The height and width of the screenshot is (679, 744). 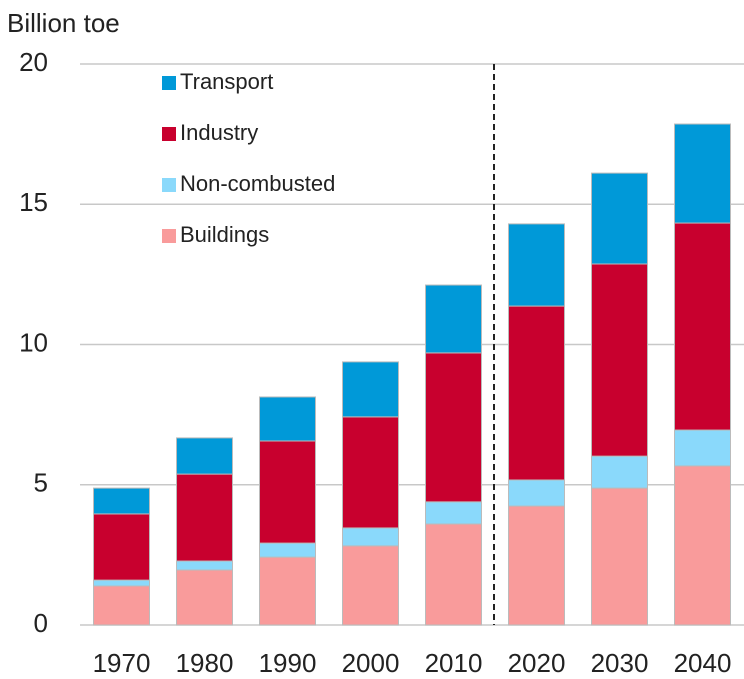 What do you see at coordinates (41, 623) in the screenshot?
I see `y-tick-label: 0` at bounding box center [41, 623].